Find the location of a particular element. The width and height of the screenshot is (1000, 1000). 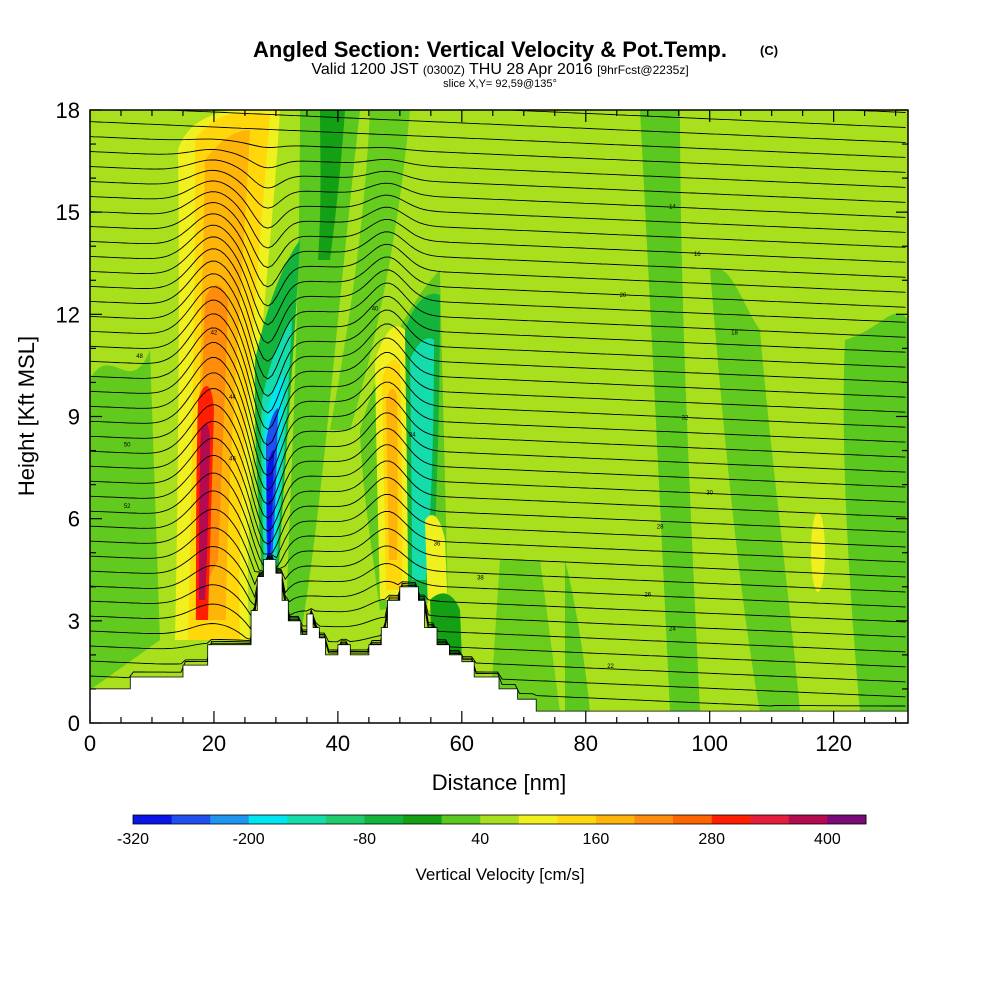

isentrope-label: 36 is located at coordinates (437, 545).